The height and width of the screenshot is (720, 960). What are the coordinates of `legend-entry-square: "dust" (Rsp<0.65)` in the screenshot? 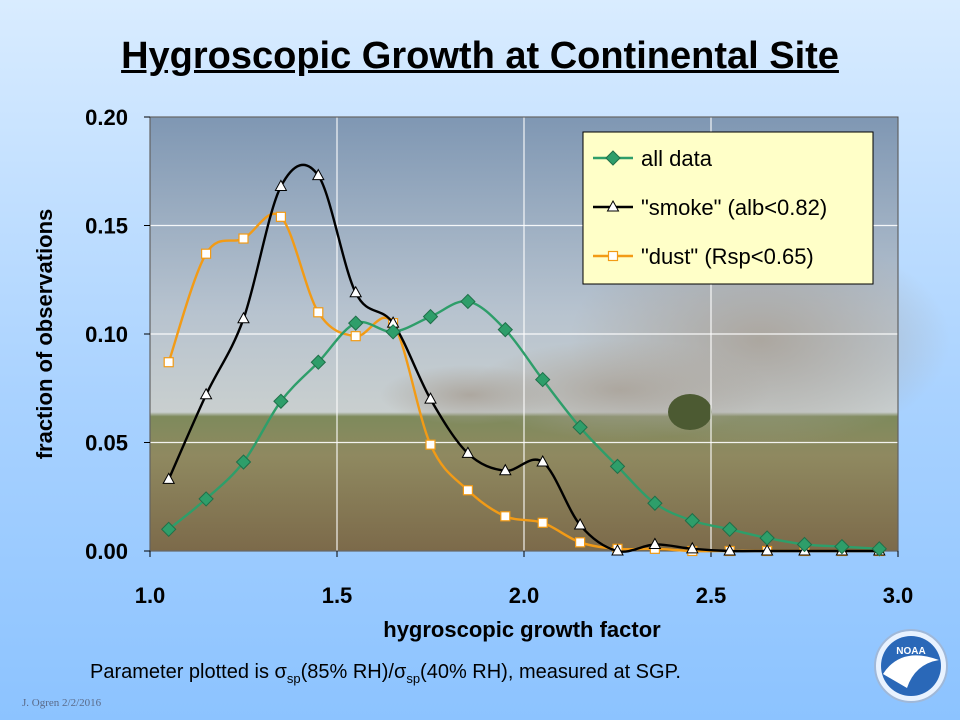 It's located at (703, 256).